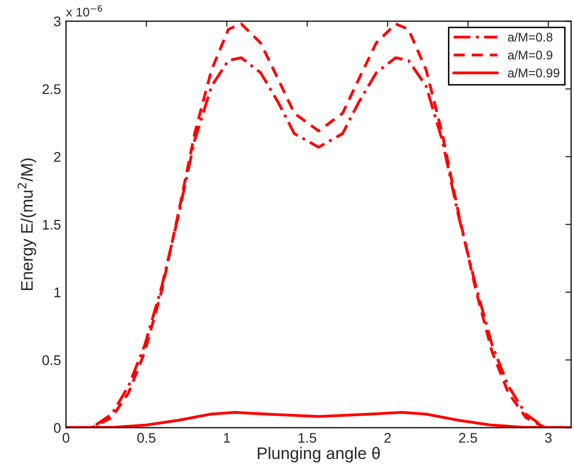 This screenshot has width=574, height=470. I want to click on x-tick-label: 2.5, so click(468, 437).